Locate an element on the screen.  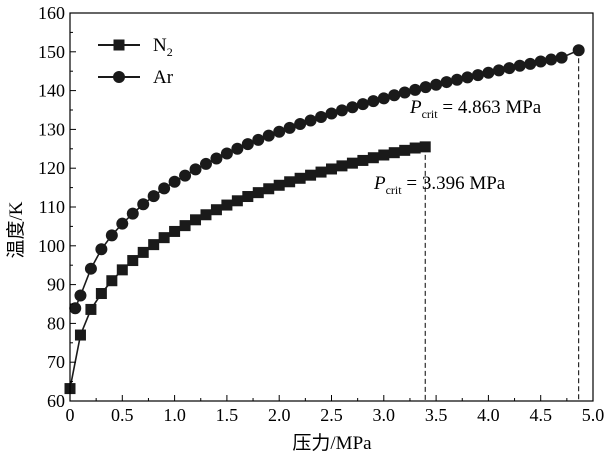
y-tick-label: 100 is located at coordinates (51, 246).